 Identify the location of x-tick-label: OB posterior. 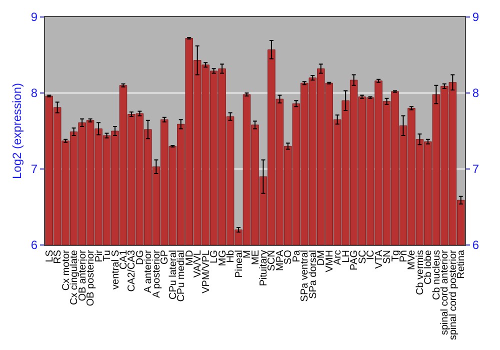
(91, 277).